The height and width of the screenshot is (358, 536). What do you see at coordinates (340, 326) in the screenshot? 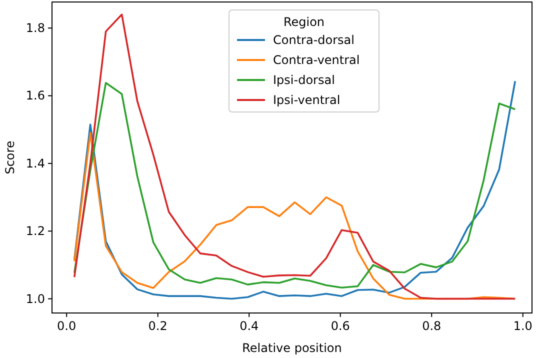
I see `x-tick-label: 0.6` at bounding box center [340, 326].